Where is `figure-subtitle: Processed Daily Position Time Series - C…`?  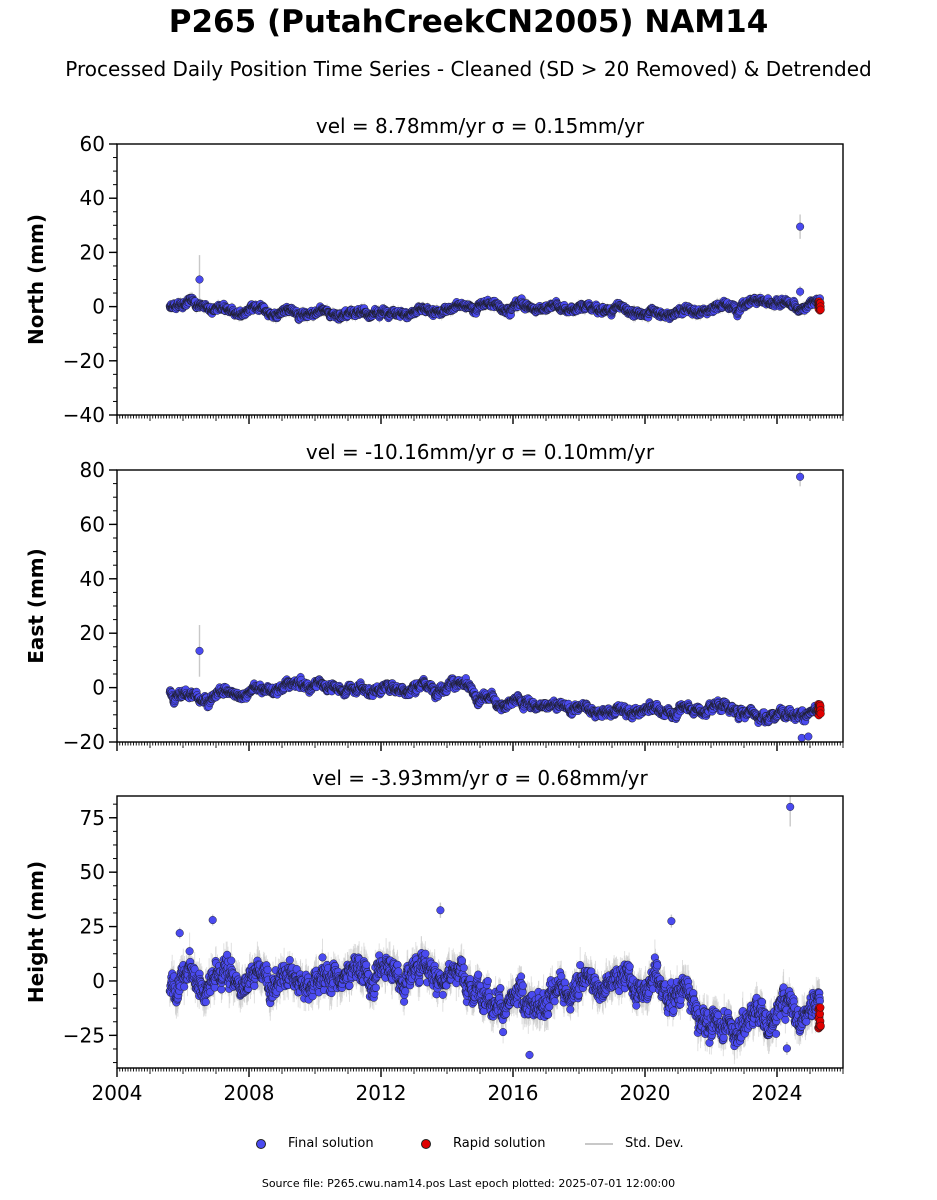 figure-subtitle: Processed Daily Position Time Series - C… is located at coordinates (468, 69).